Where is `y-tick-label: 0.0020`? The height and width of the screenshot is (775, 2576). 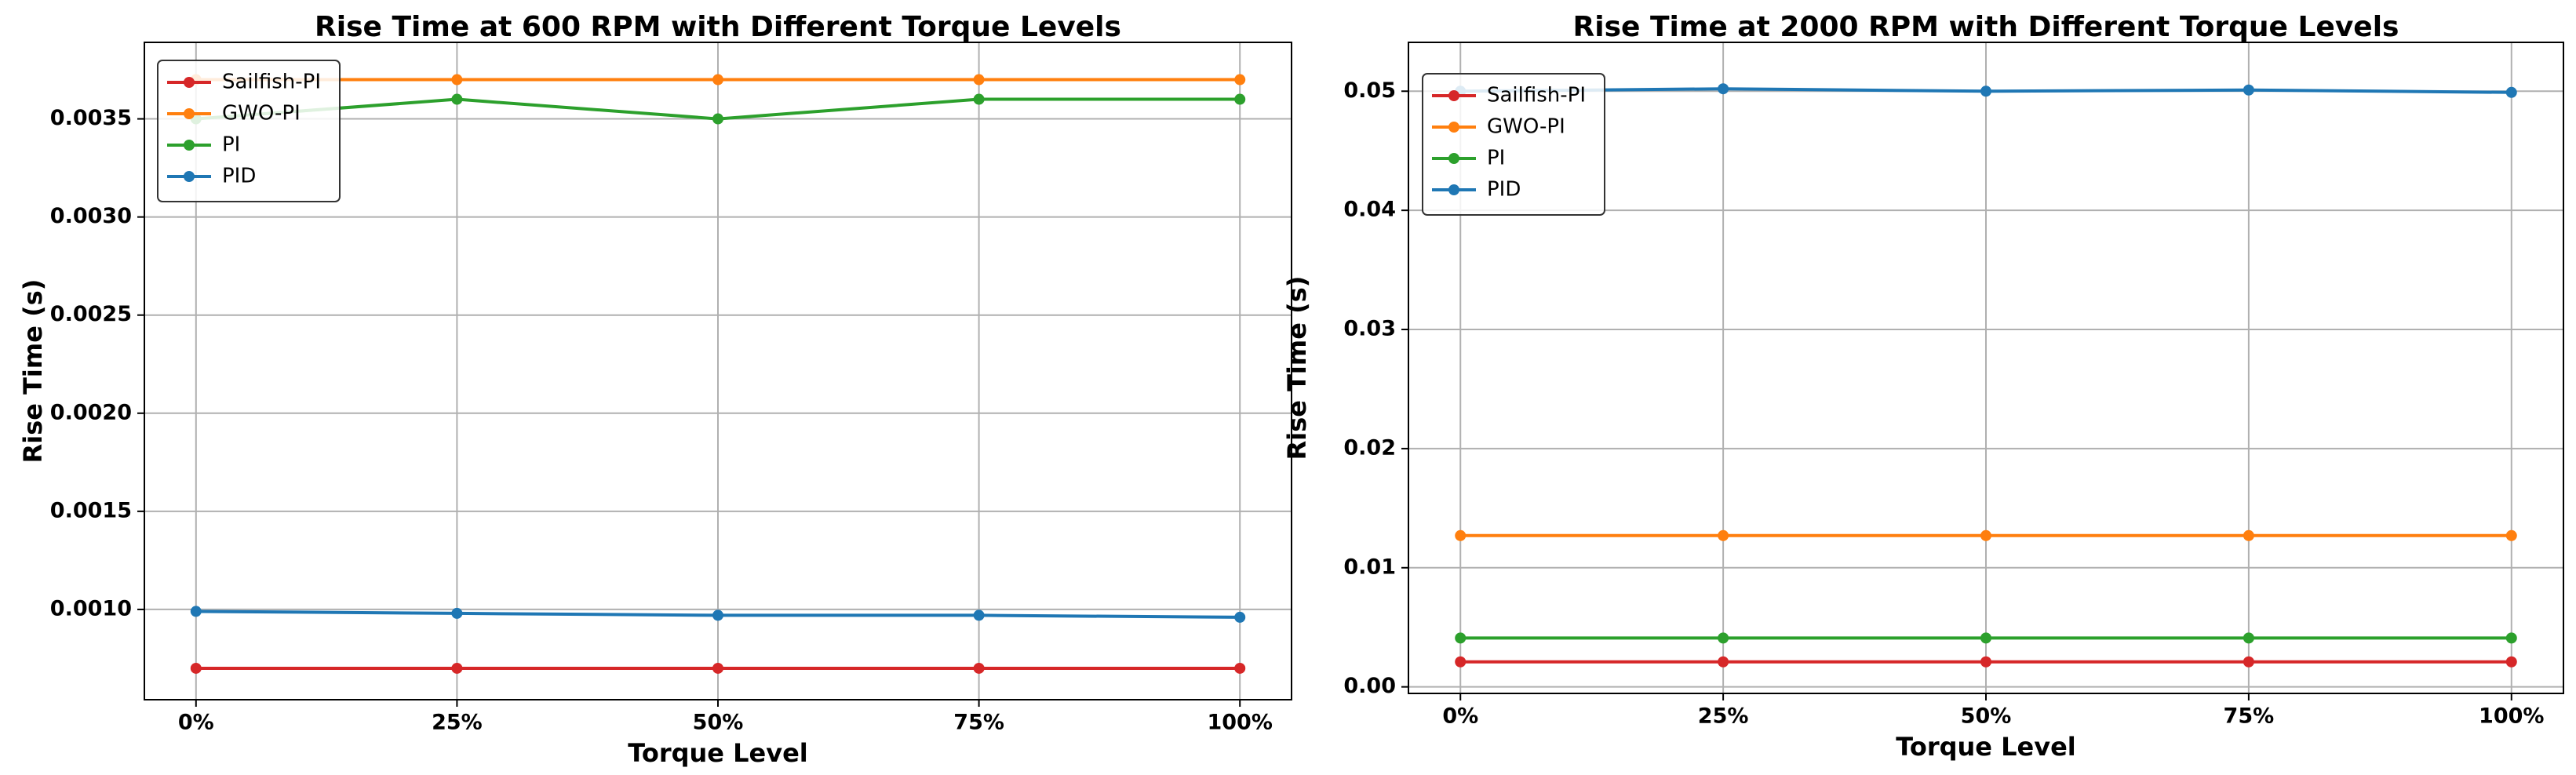
y-tick-label: 0.0020 is located at coordinates (91, 412).